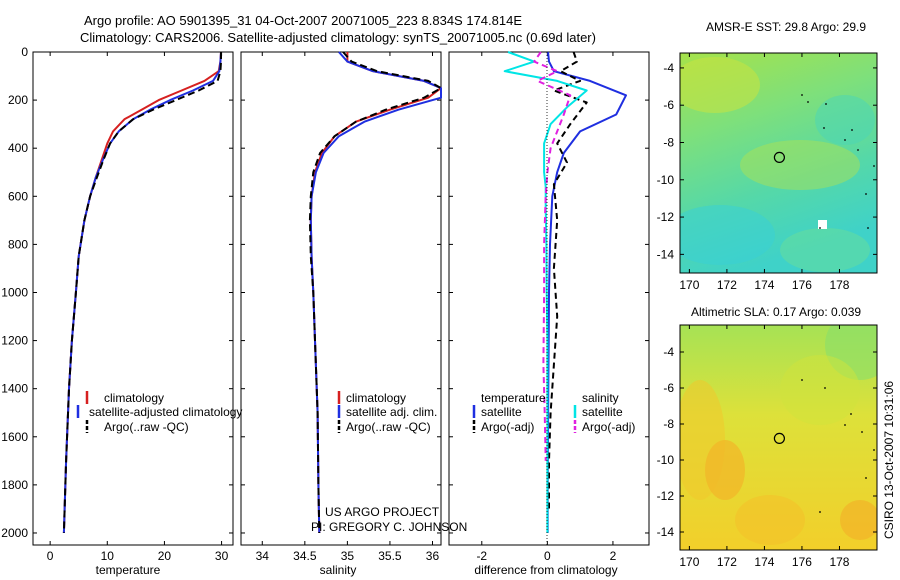  Describe the element at coordinates (165, 556) in the screenshot. I see `x-tick-label: 20` at that location.